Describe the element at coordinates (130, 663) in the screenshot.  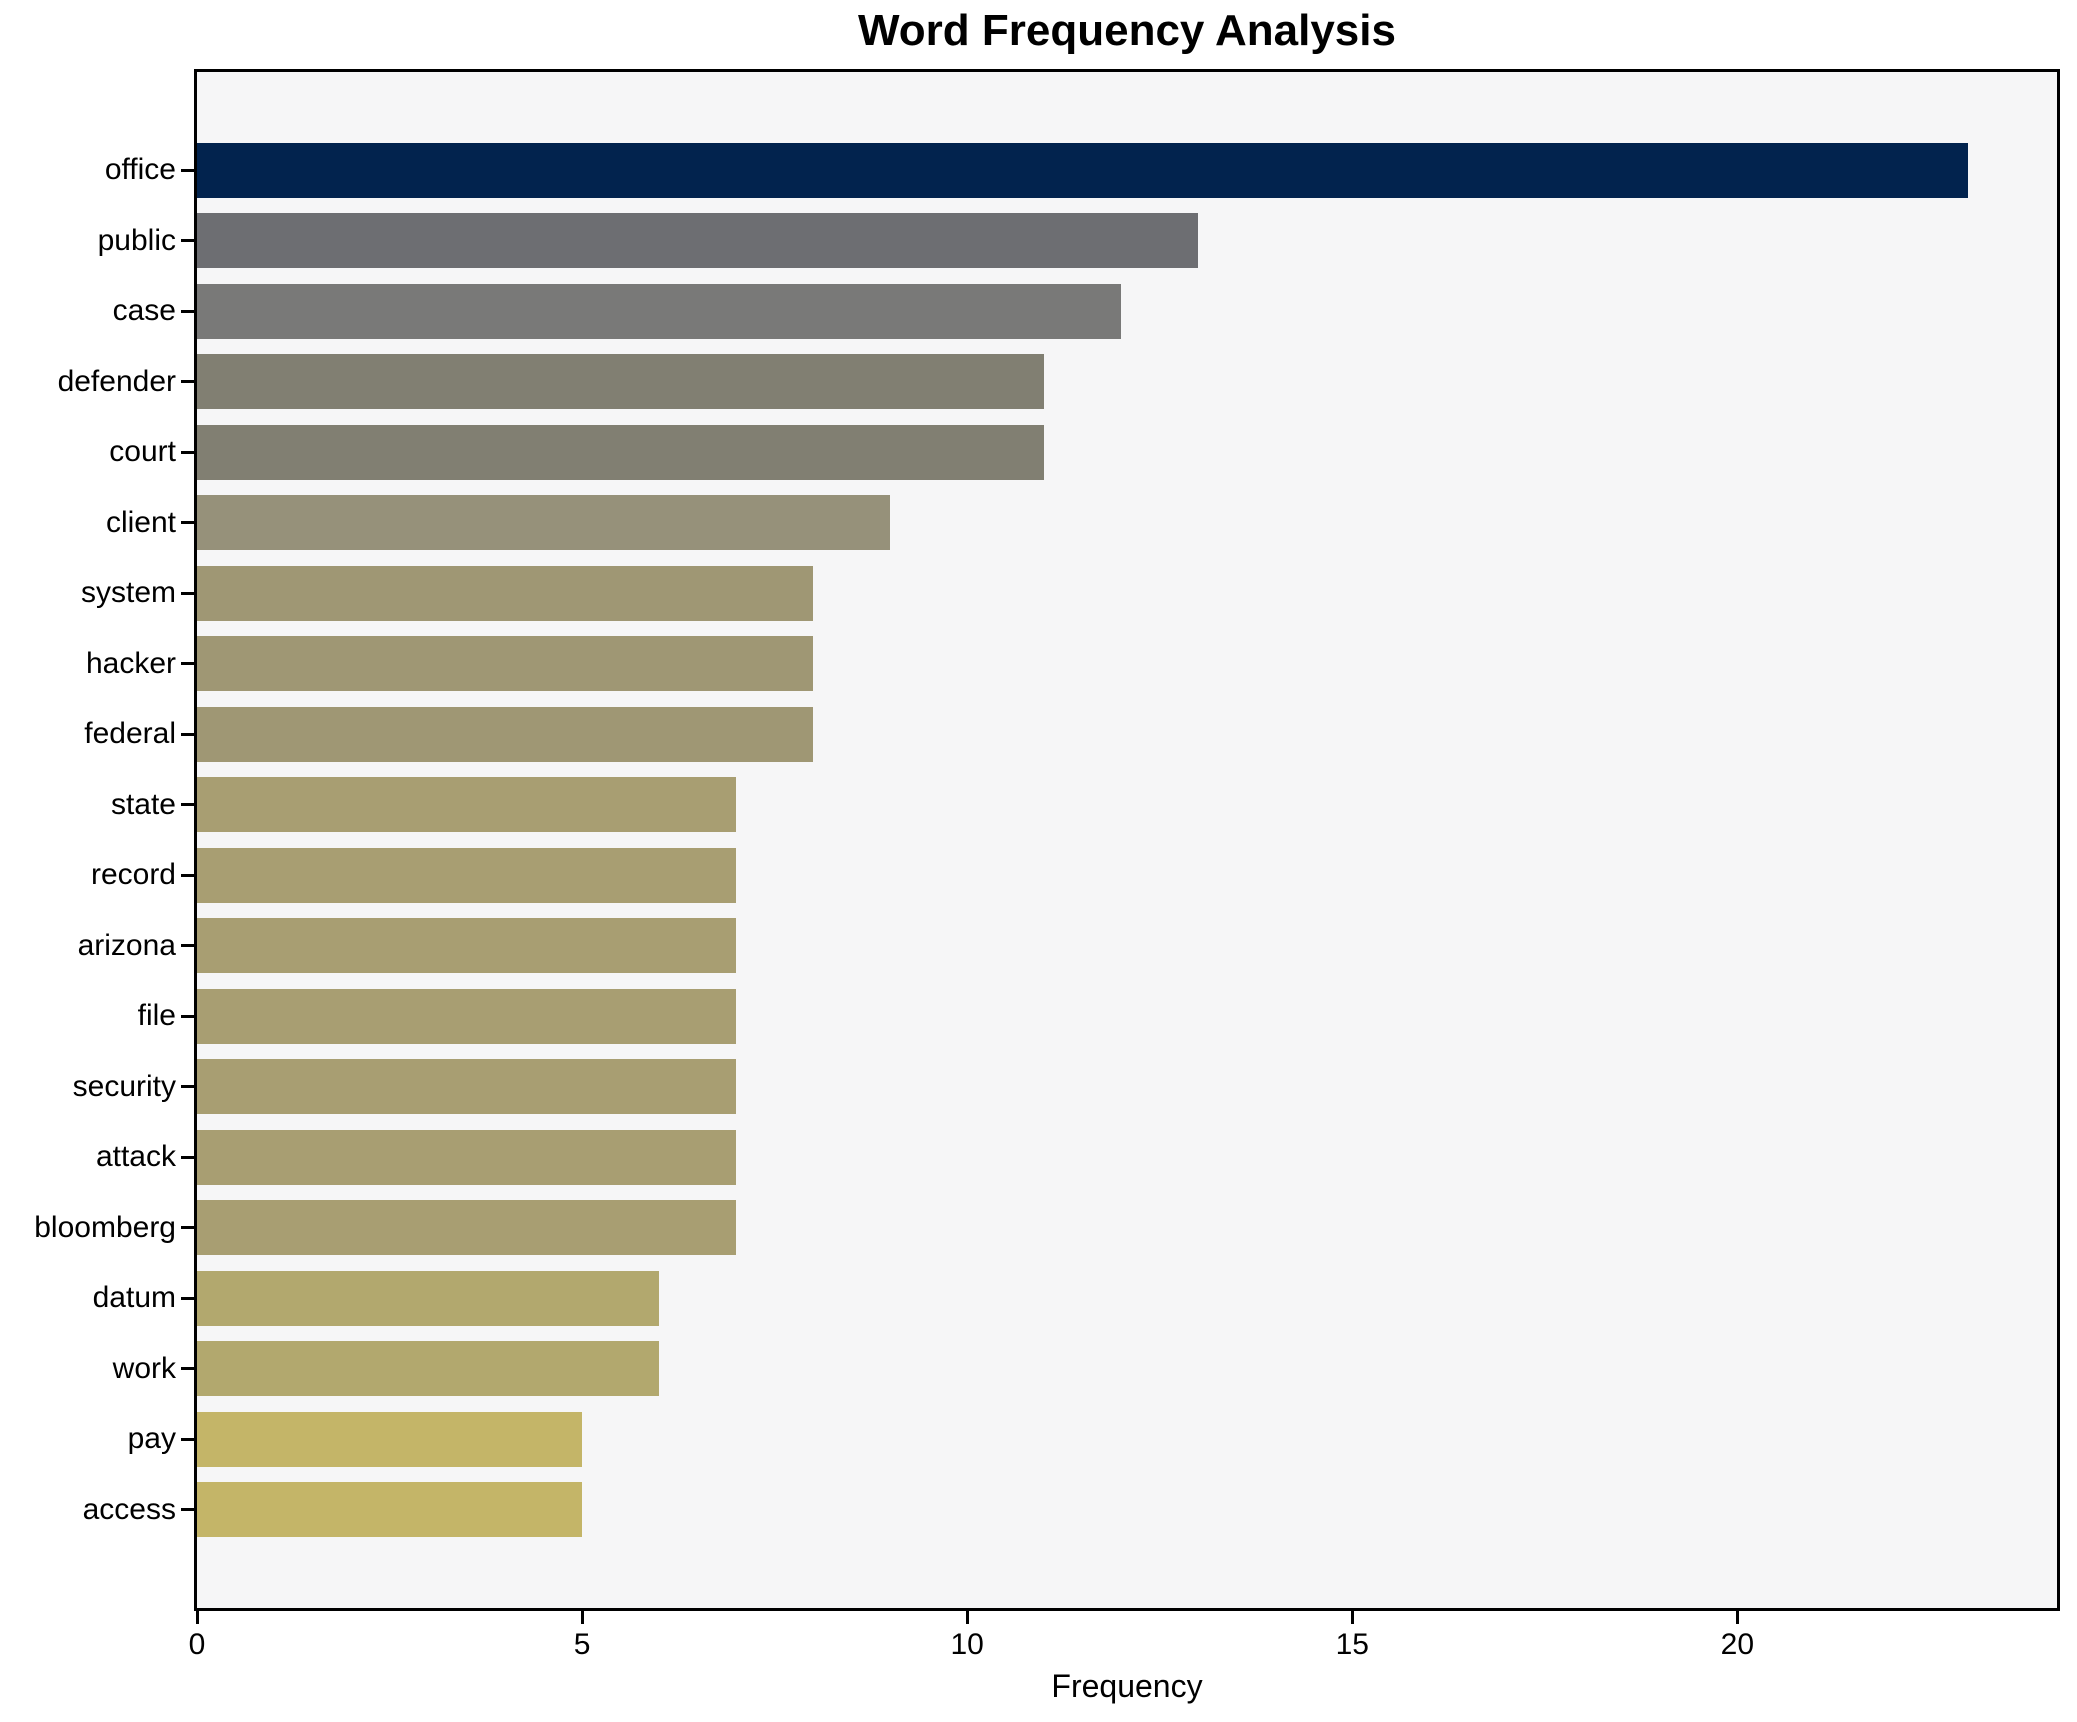
I see `y-tick-label-hacker: hacker` at that location.